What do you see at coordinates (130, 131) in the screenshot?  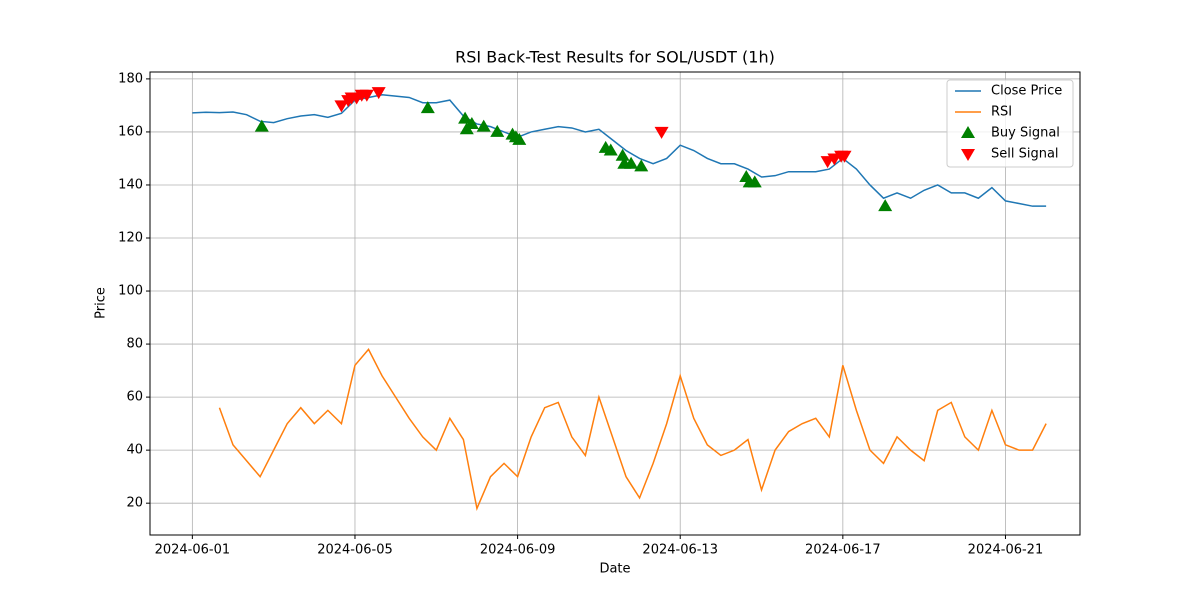 I see `y-tick-label: 160` at bounding box center [130, 131].